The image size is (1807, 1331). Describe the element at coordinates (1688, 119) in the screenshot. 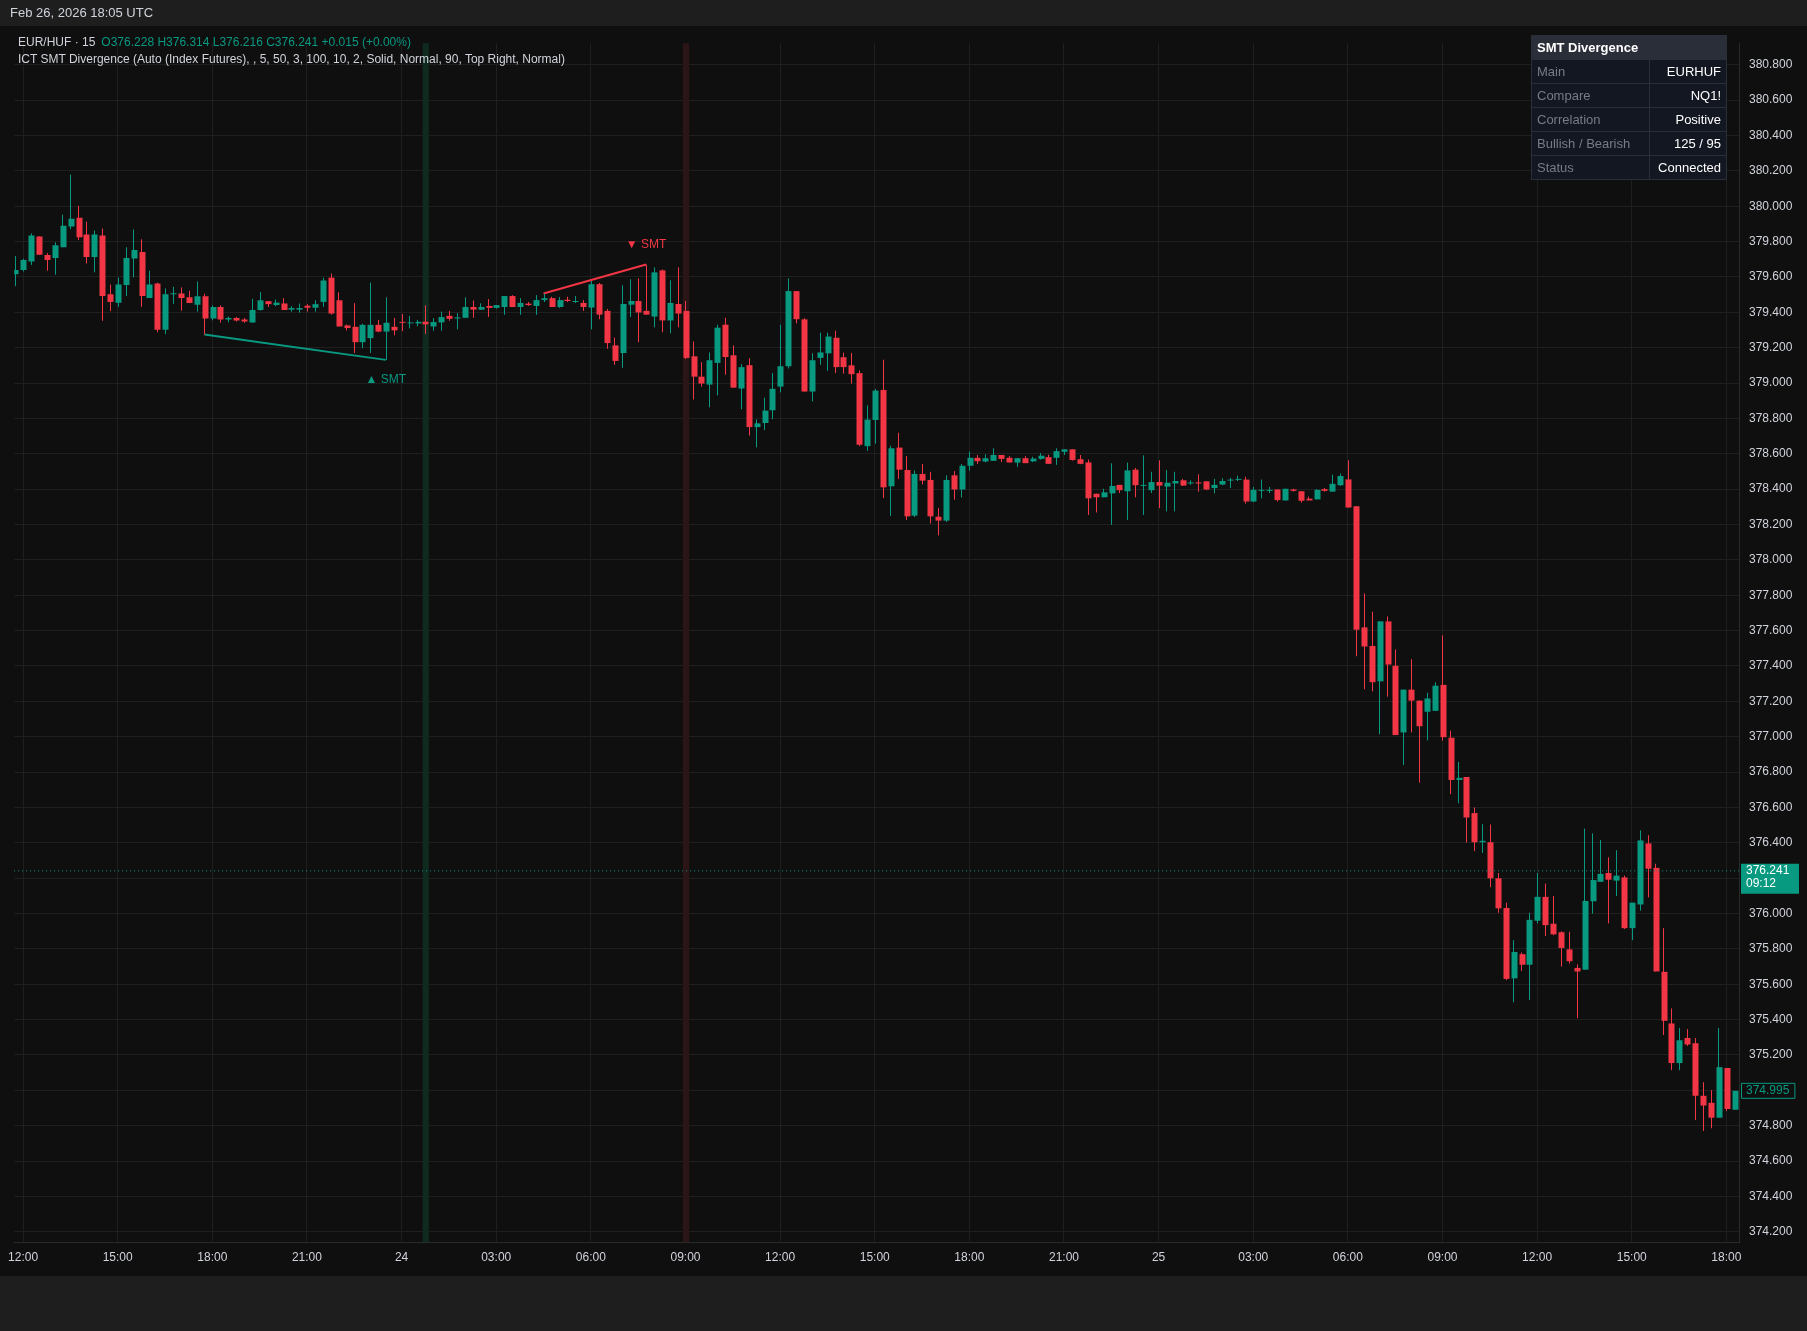

I see `annotation: Positive` at that location.